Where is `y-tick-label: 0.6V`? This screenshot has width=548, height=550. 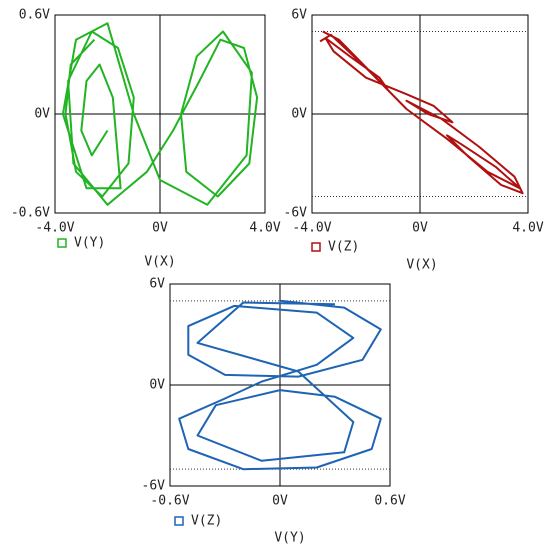 y-tick-label: 0.6V is located at coordinates (34, 15).